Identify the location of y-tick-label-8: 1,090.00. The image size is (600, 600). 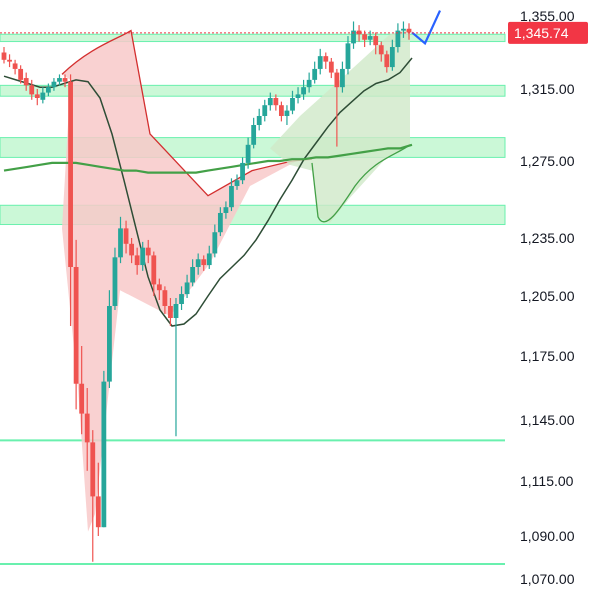
(547, 536).